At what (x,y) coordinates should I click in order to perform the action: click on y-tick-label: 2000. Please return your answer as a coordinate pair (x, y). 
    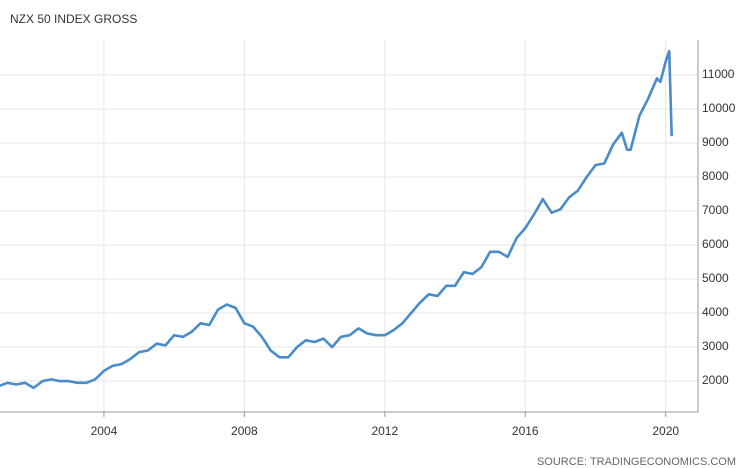
    Looking at the image, I should click on (715, 380).